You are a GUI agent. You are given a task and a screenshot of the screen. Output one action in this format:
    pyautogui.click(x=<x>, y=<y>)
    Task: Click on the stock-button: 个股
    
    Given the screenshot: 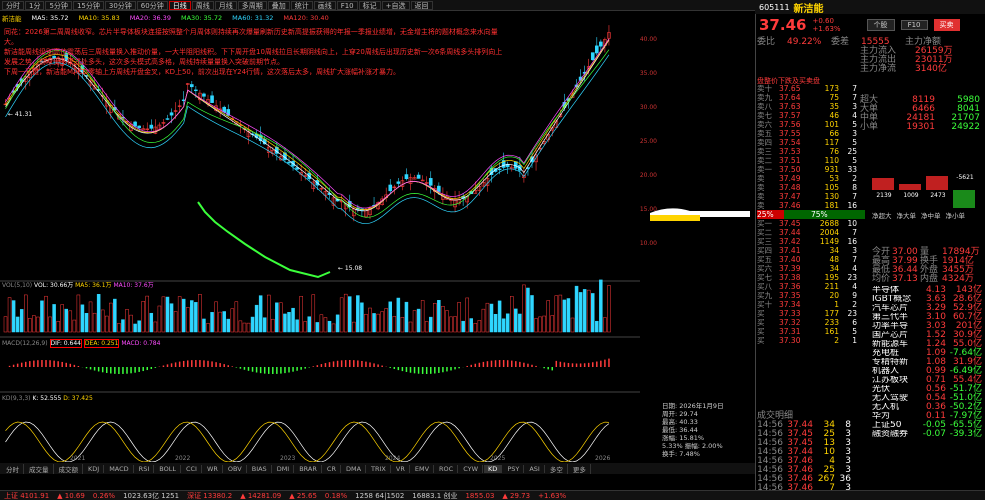 What is the action you would take?
    pyautogui.click(x=880, y=25)
    